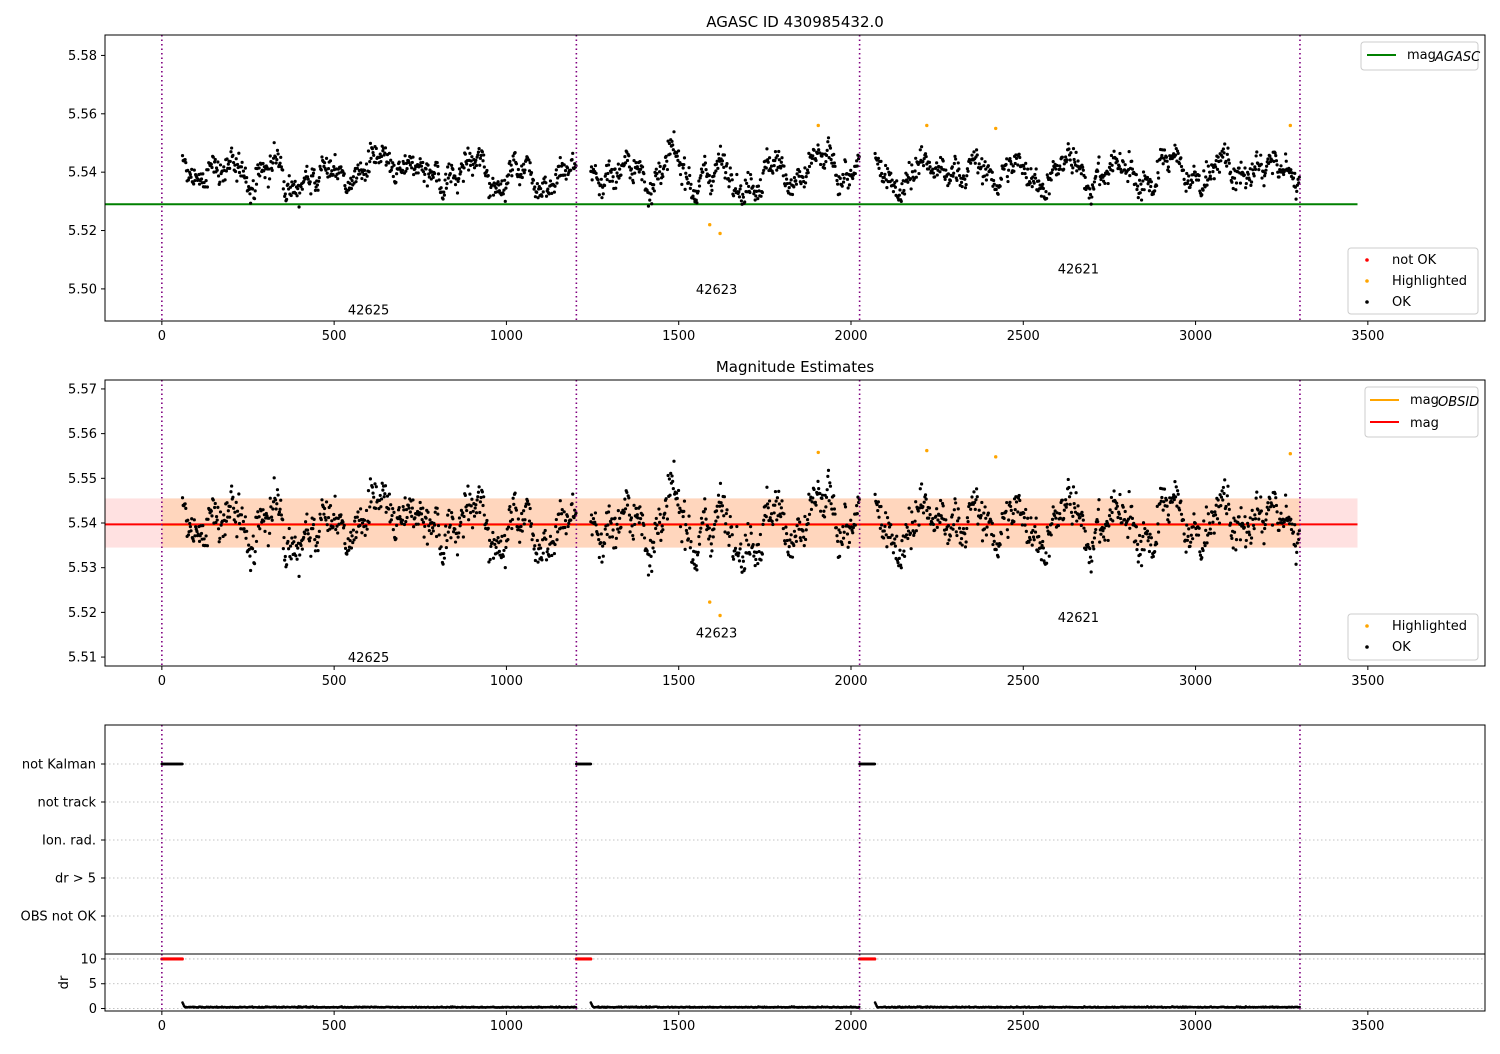 This screenshot has height=1054, width=1500. What do you see at coordinates (69, 841) in the screenshot?
I see `flag-category-label: Ion. rad.` at bounding box center [69, 841].